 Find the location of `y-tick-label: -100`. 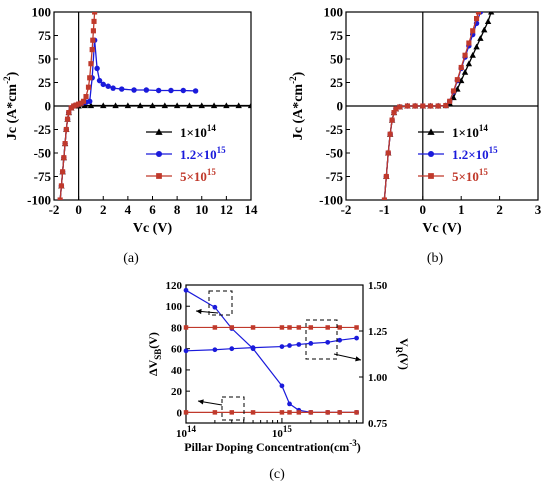

y-tick-label: -100 is located at coordinates (39, 200).